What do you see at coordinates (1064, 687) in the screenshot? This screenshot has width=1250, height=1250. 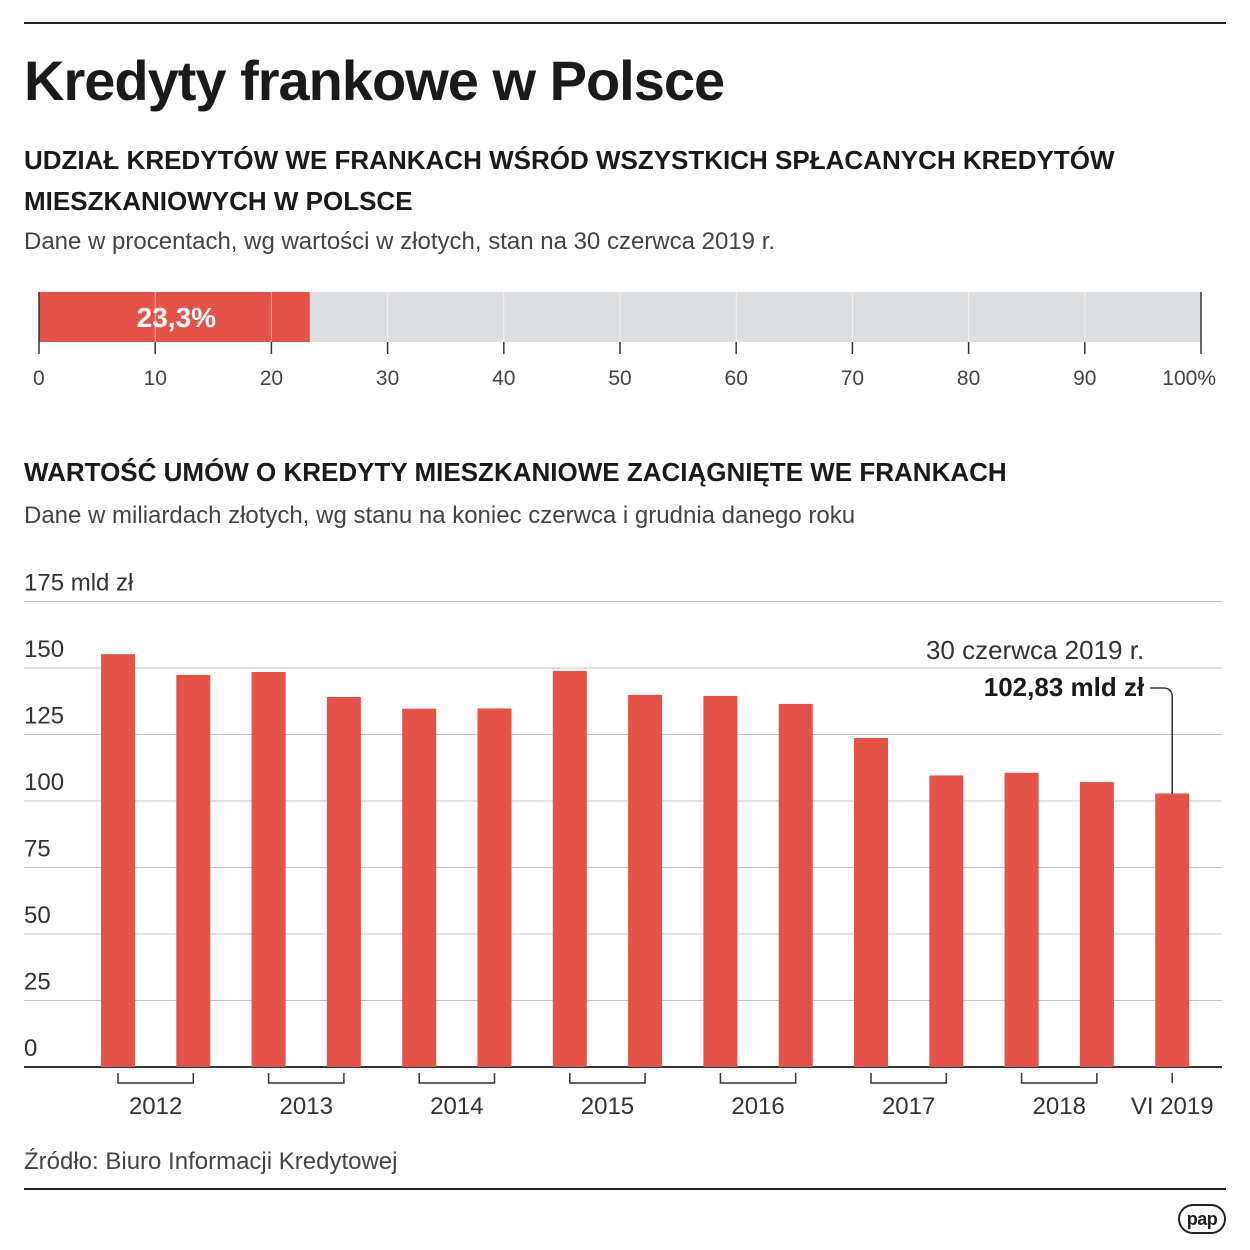 I see `annotation-value: 102,83 mld zł` at bounding box center [1064, 687].